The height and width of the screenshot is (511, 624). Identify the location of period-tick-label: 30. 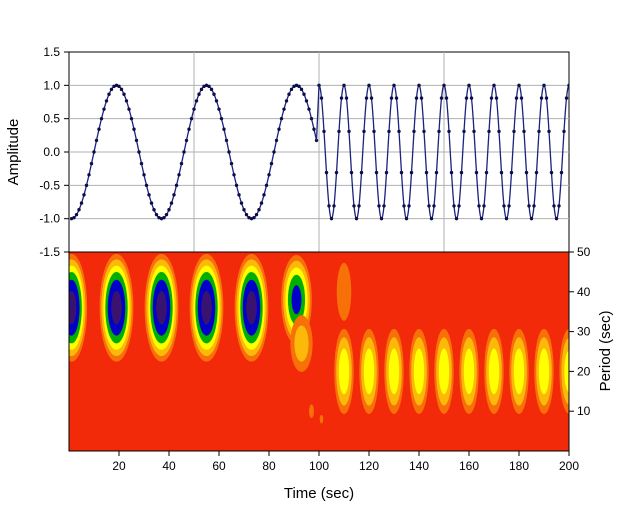
(584, 332).